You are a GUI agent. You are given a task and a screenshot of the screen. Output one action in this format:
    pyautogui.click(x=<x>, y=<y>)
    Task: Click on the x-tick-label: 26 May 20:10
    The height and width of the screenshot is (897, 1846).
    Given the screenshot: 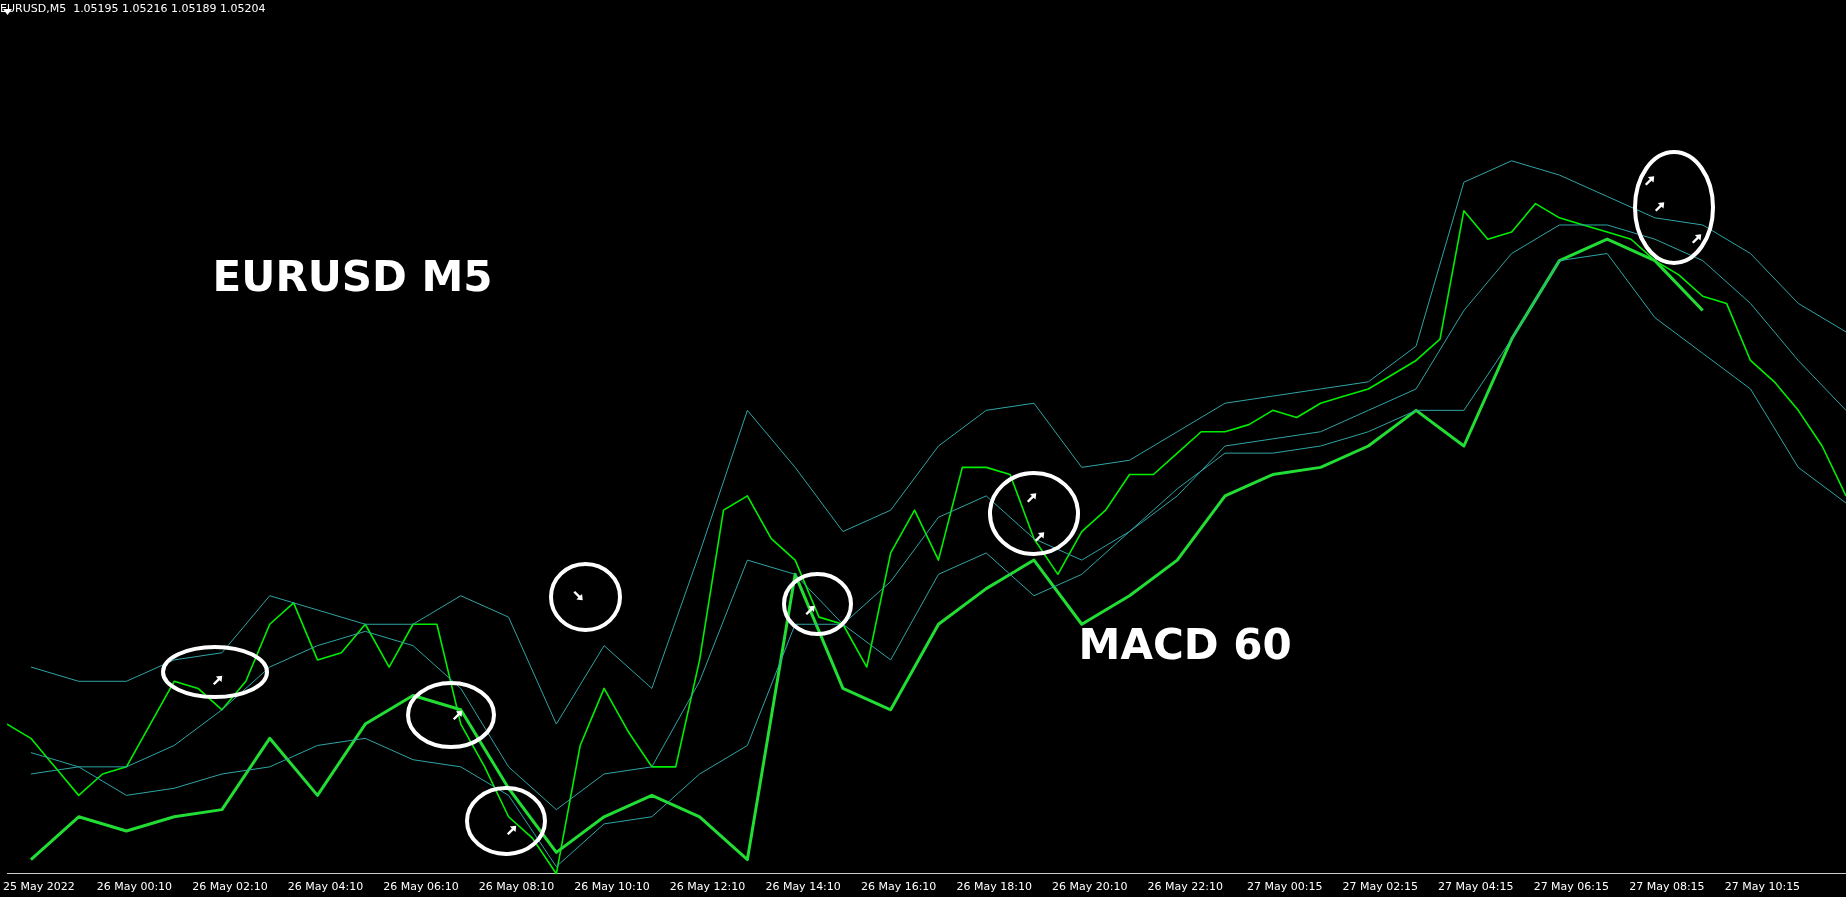 What is the action you would take?
    pyautogui.click(x=1089, y=887)
    